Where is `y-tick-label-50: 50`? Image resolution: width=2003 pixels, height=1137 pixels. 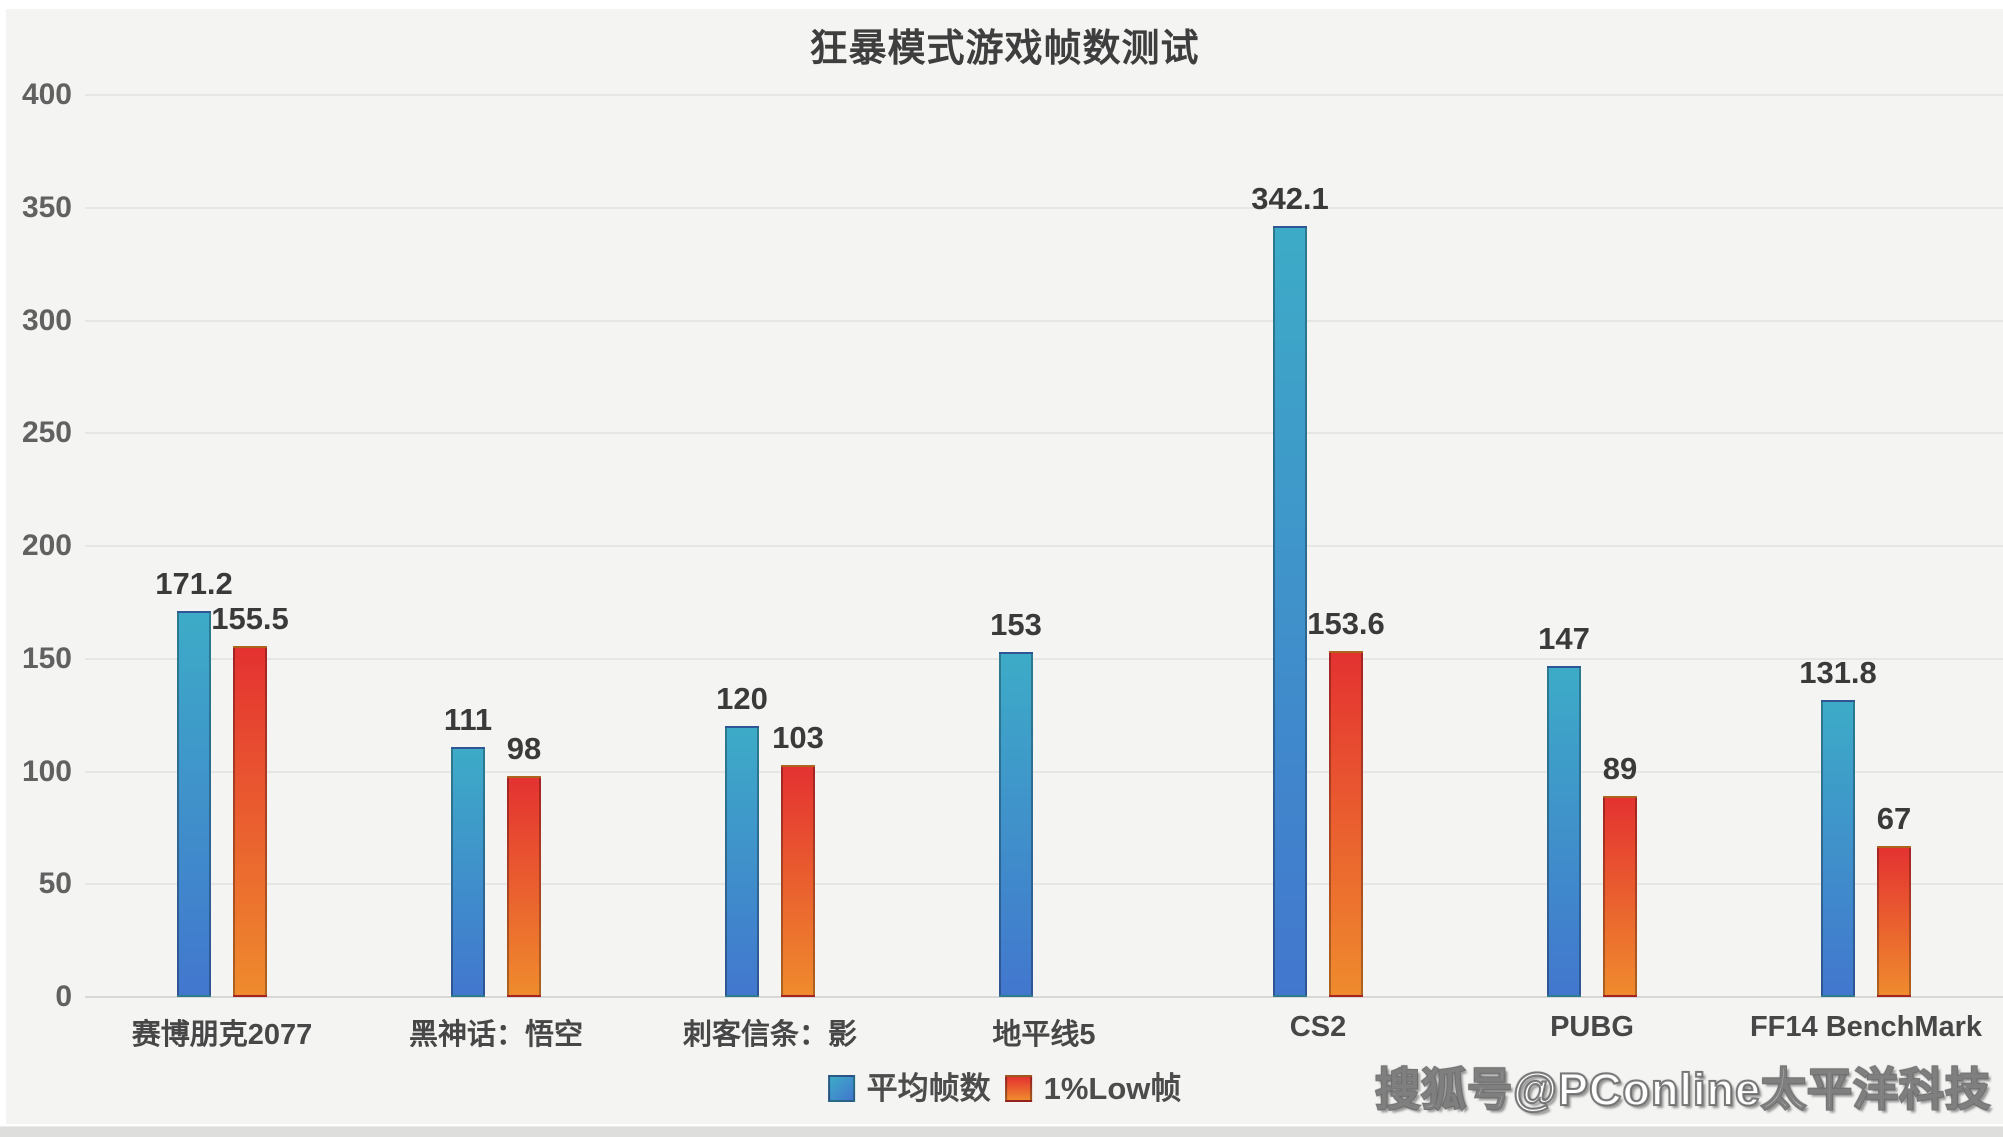 y-tick-label-50: 50 is located at coordinates (55, 884).